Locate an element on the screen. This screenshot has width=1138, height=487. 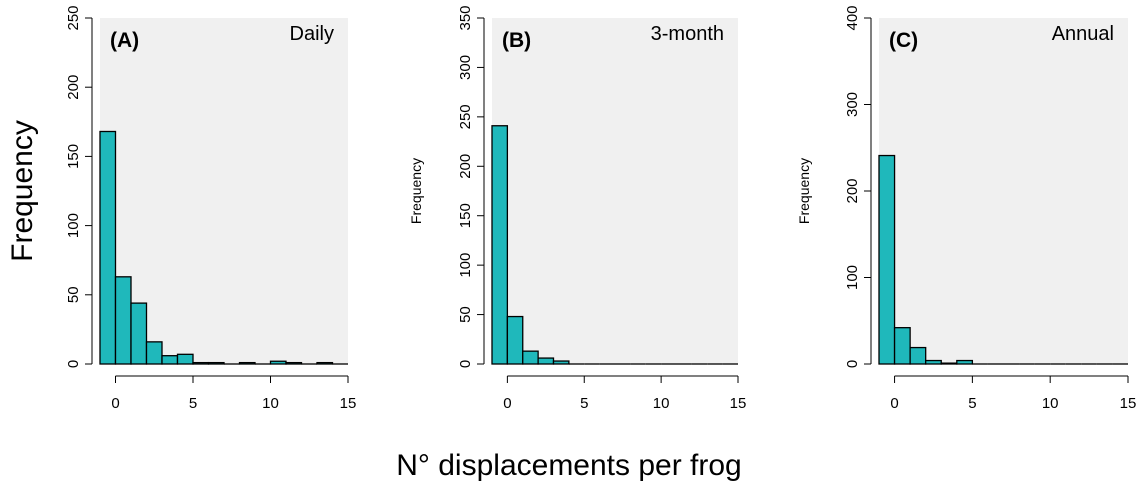
panel-title: Daily is located at coordinates (312, 34).